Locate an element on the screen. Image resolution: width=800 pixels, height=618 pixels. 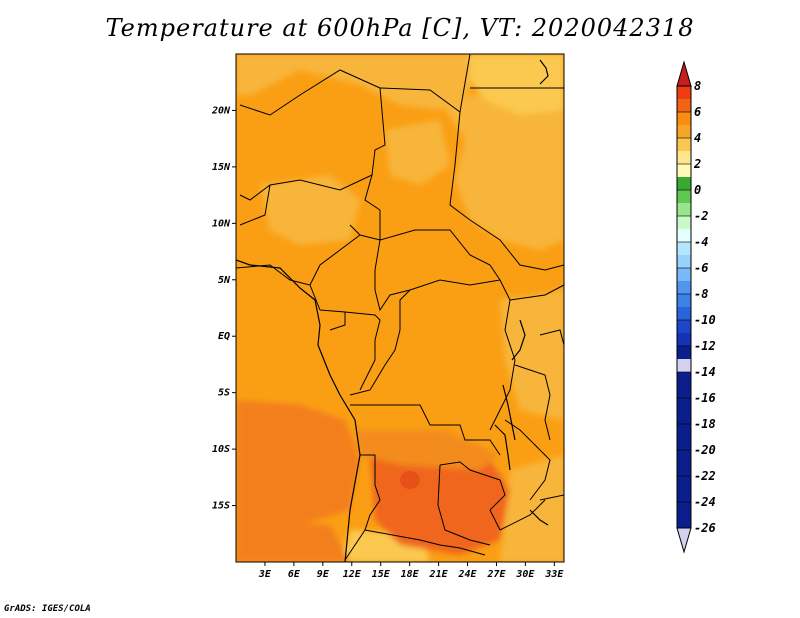
x-tick-label: 21E is located at coordinates (439, 574).